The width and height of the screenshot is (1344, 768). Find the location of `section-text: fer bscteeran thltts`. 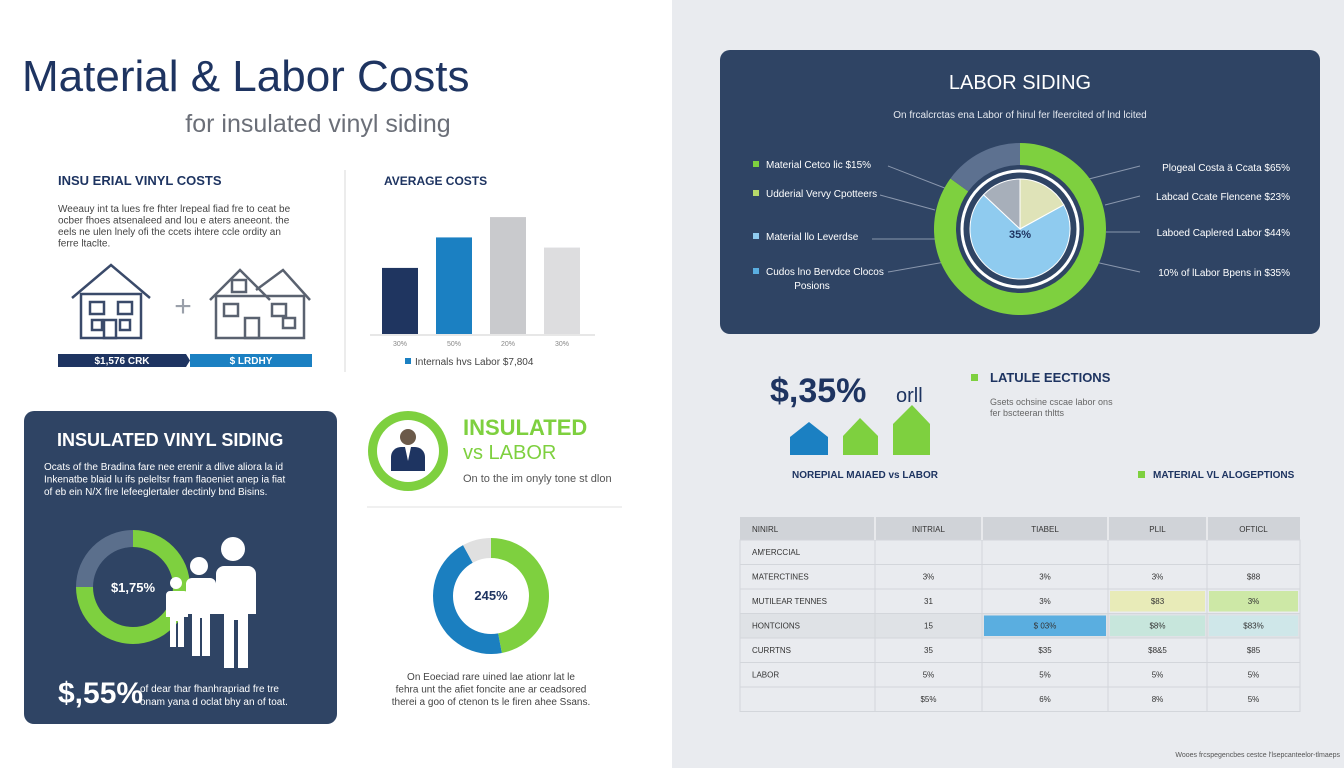

section-text: fer bscteeran thltts is located at coordinates (1027, 413).